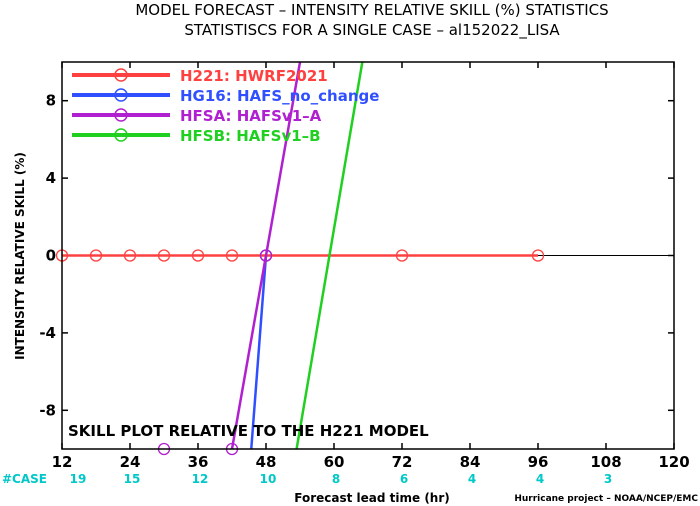 The height and width of the screenshot is (506, 700). Describe the element at coordinates (51, 178) in the screenshot. I see `y-tick-label: 4` at that location.